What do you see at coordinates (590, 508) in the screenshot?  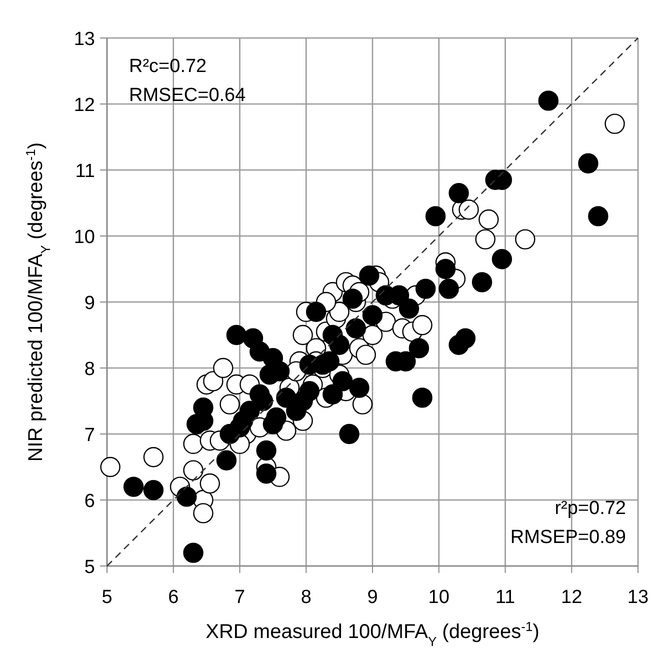 I see `annotation: r²p=0.72` at bounding box center [590, 508].